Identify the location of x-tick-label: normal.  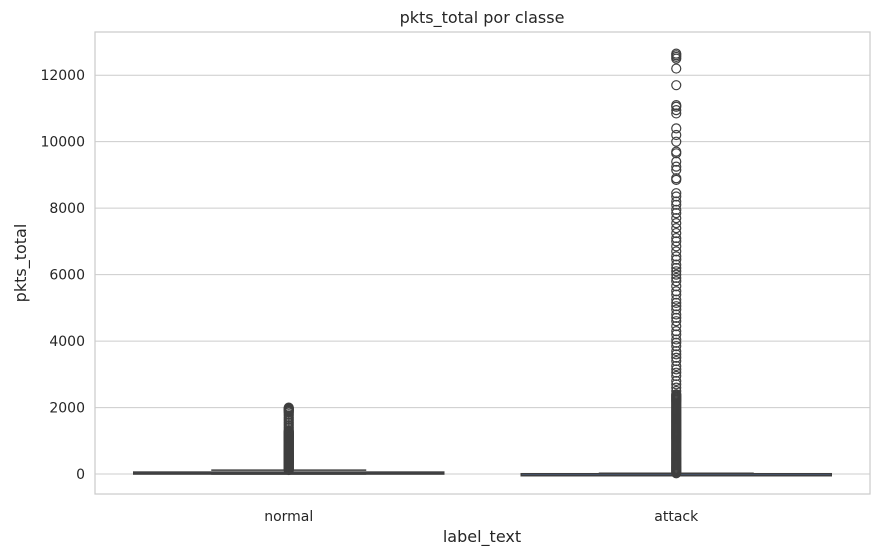
(288, 517).